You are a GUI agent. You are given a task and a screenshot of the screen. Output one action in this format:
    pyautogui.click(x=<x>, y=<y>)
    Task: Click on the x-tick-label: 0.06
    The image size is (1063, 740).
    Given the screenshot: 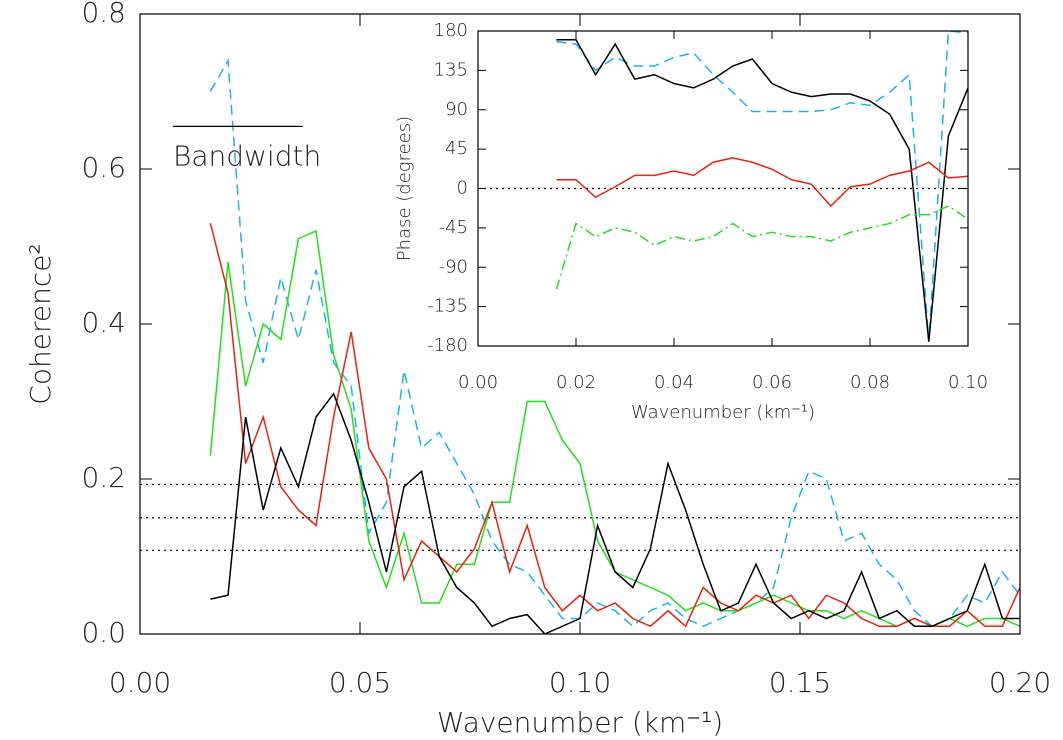 What is the action you would take?
    pyautogui.click(x=772, y=382)
    